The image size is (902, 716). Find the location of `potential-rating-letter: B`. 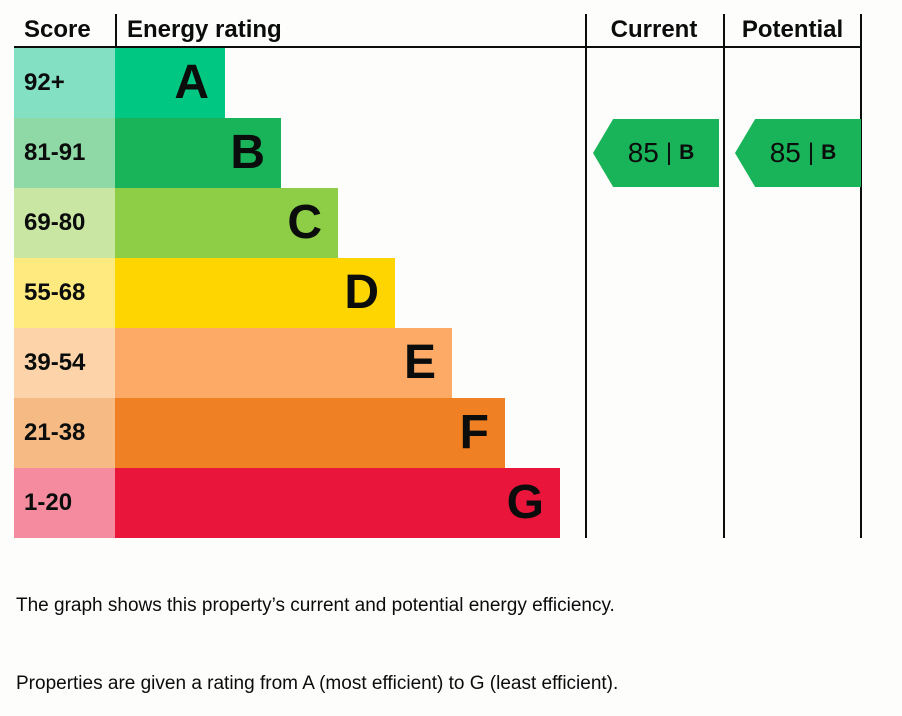

potential-rating-letter: B is located at coordinates (829, 152).